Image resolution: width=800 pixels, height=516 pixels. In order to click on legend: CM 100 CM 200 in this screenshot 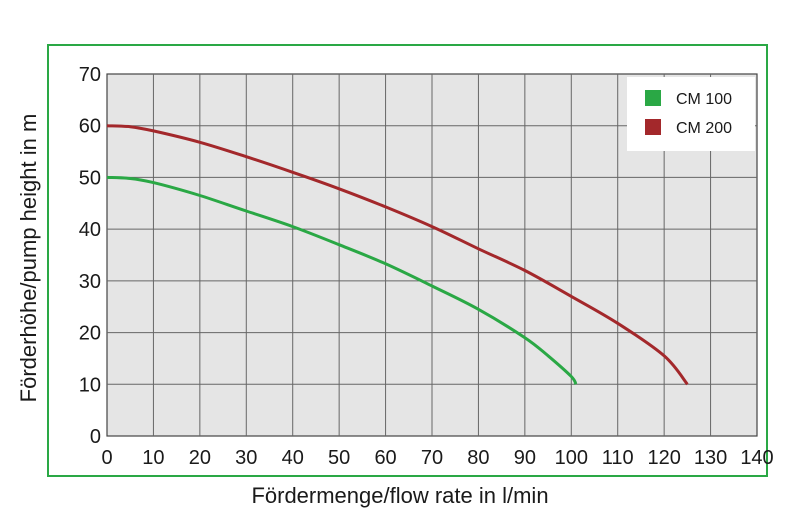, I will do `click(691, 114)`.